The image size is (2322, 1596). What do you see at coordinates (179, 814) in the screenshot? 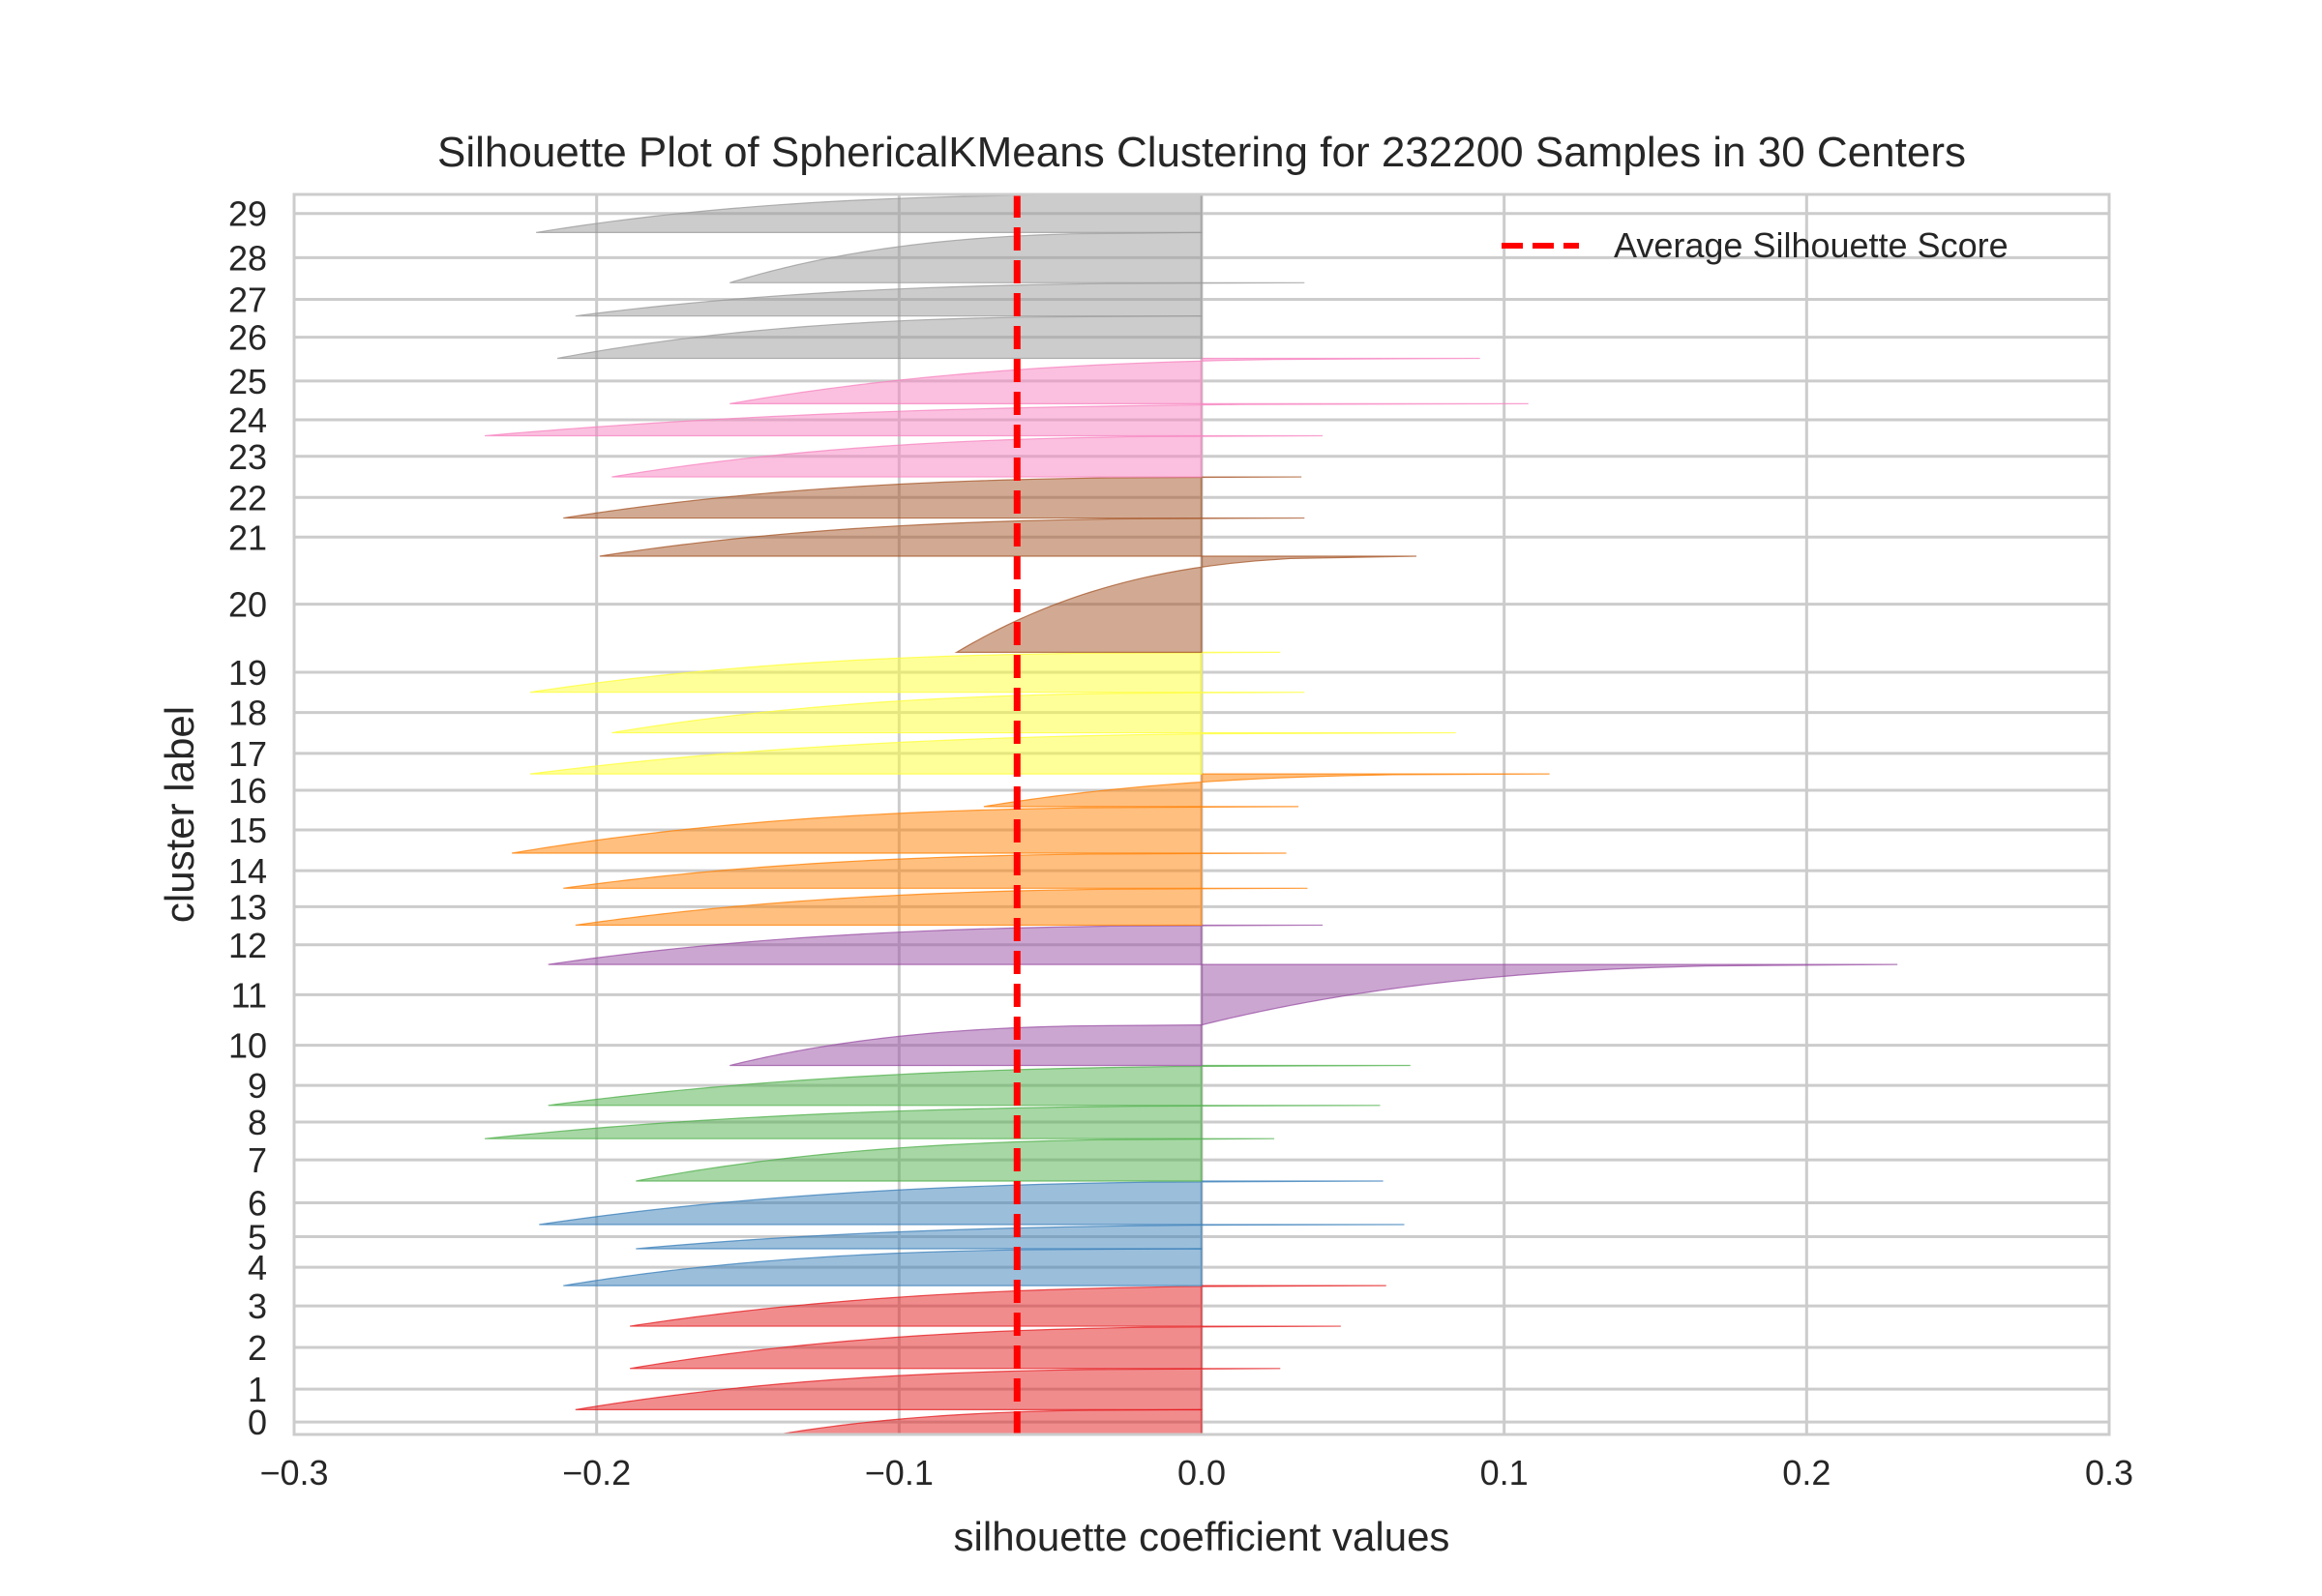
I see `y-axis-label: cluster label` at bounding box center [179, 814].